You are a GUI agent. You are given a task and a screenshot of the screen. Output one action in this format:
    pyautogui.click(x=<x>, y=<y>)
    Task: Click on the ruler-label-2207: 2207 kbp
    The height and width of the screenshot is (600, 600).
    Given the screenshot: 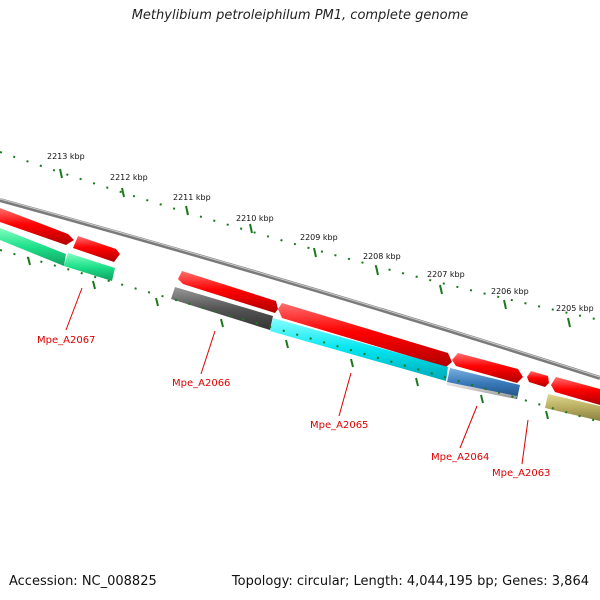 What is the action you would take?
    pyautogui.click(x=446, y=274)
    